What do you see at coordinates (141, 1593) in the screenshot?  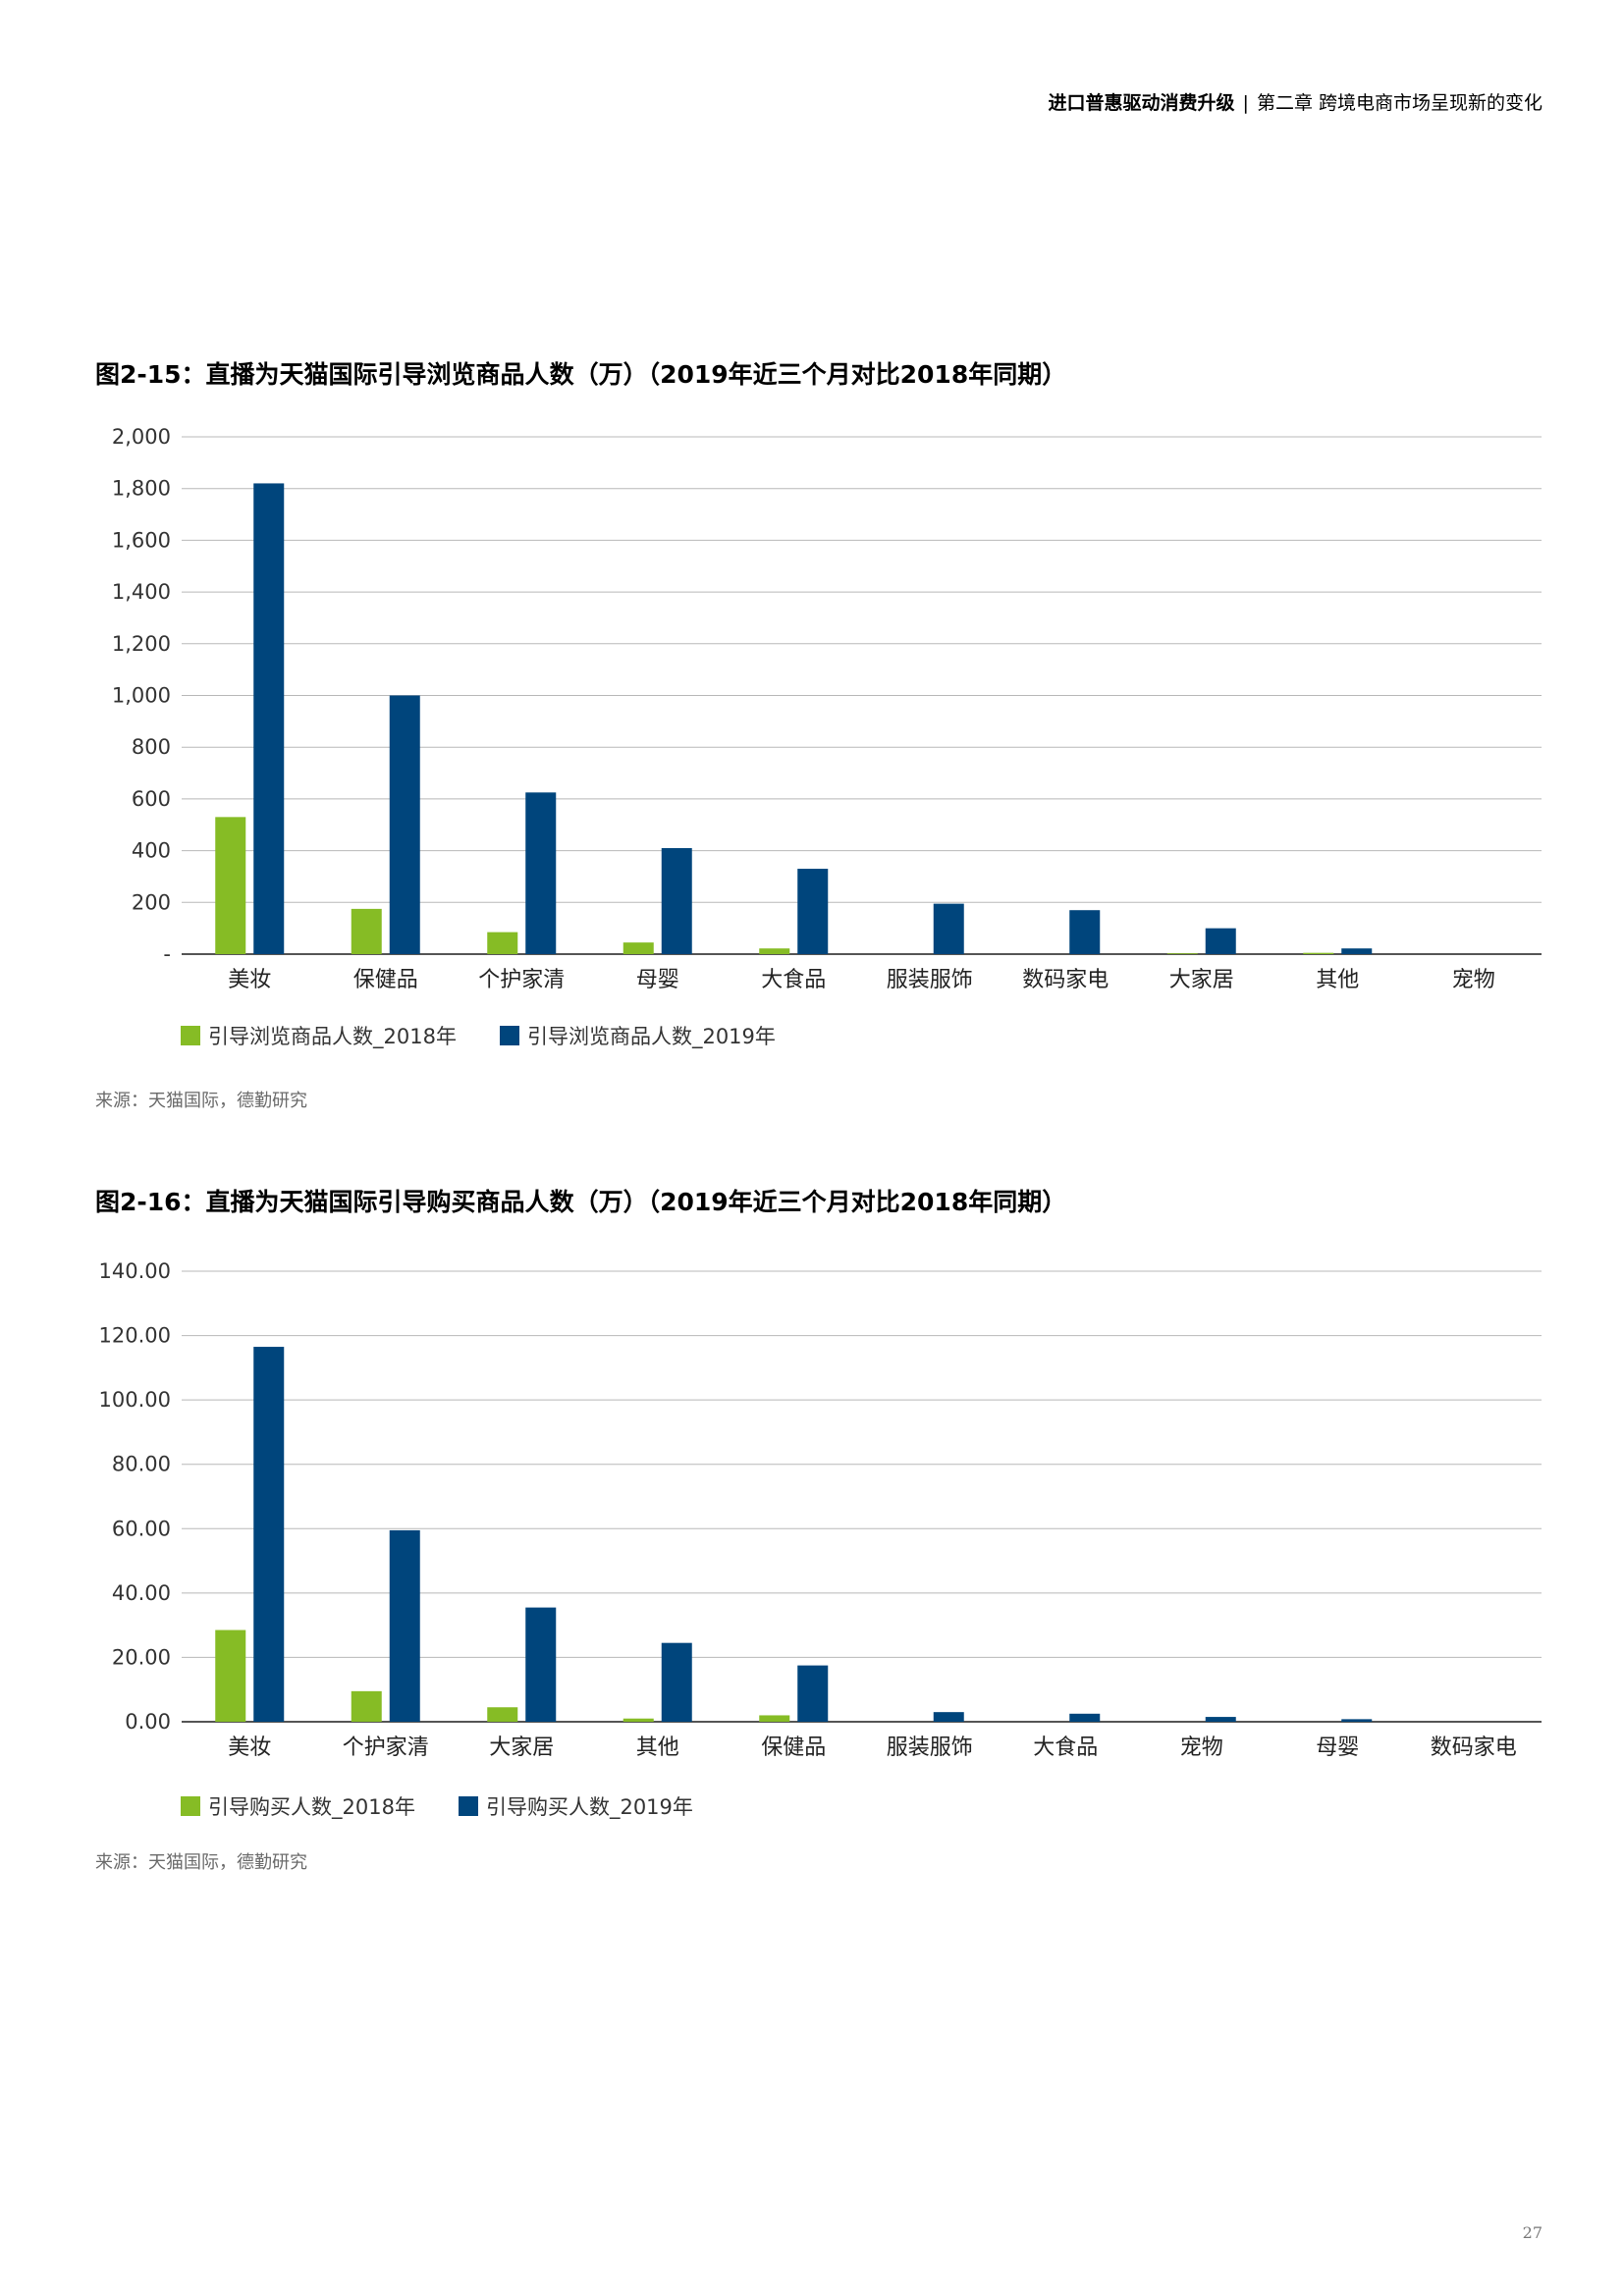 I see `y-tick-label: 40.00` at bounding box center [141, 1593].